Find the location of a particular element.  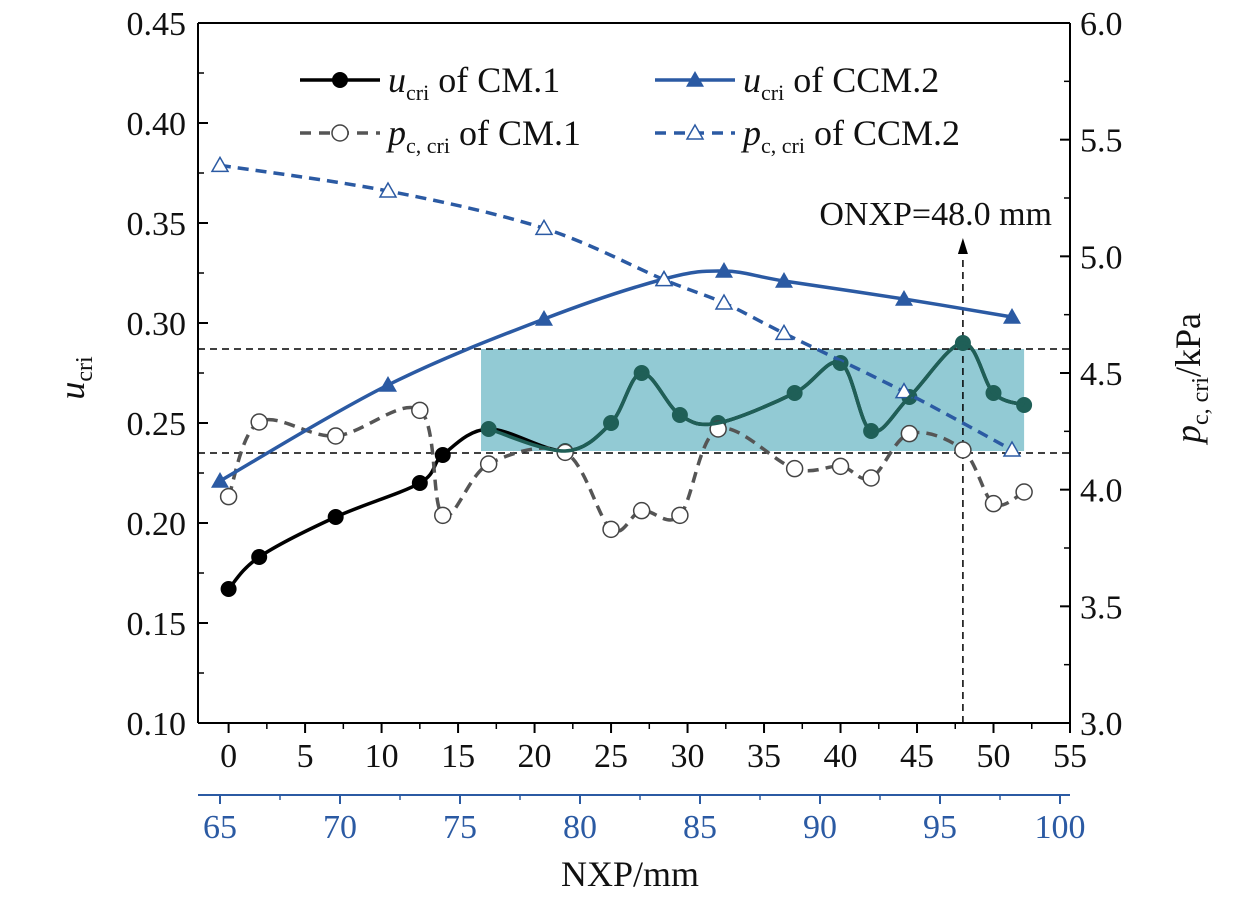

x-tick-label: 55 is located at coordinates (1070, 756).